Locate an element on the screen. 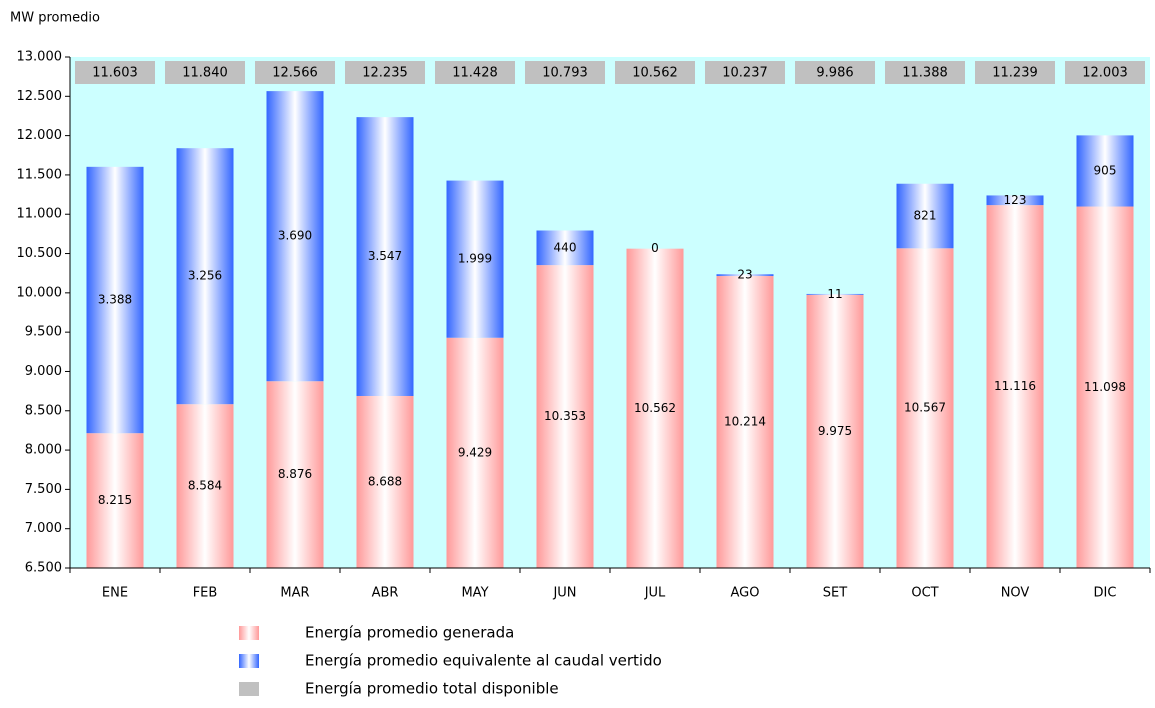 Image resolution: width=1155 pixels, height=708 pixels. data-label: 11 is located at coordinates (834, 294).